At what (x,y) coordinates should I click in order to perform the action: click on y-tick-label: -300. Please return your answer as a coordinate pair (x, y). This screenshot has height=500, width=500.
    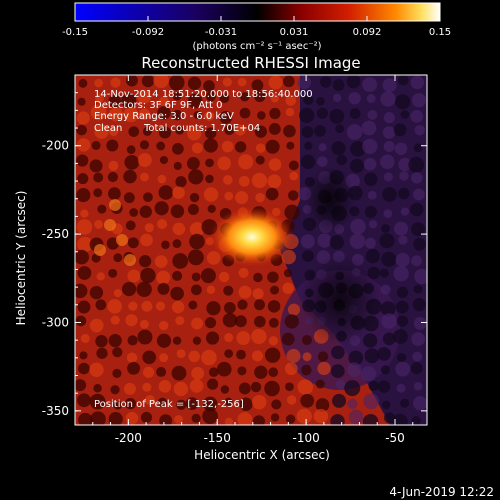
    Looking at the image, I should click on (55, 322).